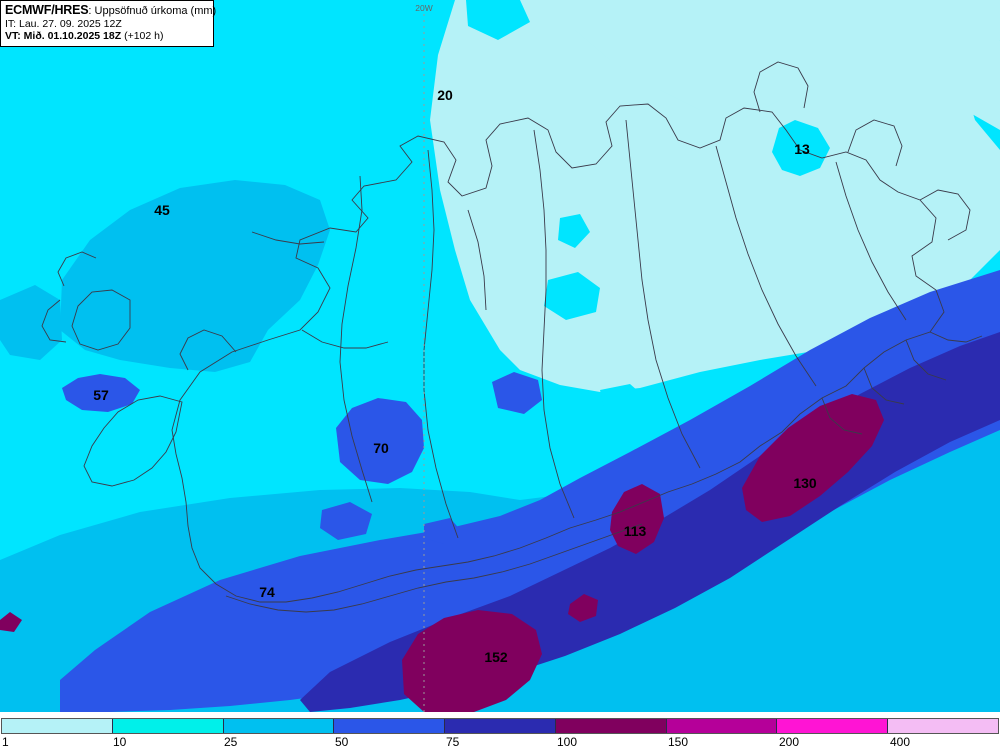 The height and width of the screenshot is (750, 1000). I want to click on info-valid-time: VT: Mið. 01.10.2025 18Z (+102 h), so click(107, 36).